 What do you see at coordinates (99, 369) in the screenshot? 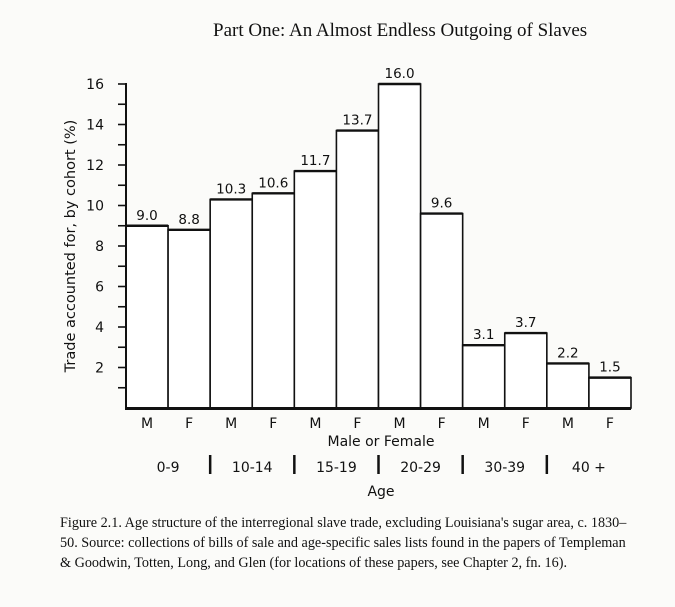
I see `y-tick-label: 2` at bounding box center [99, 369].